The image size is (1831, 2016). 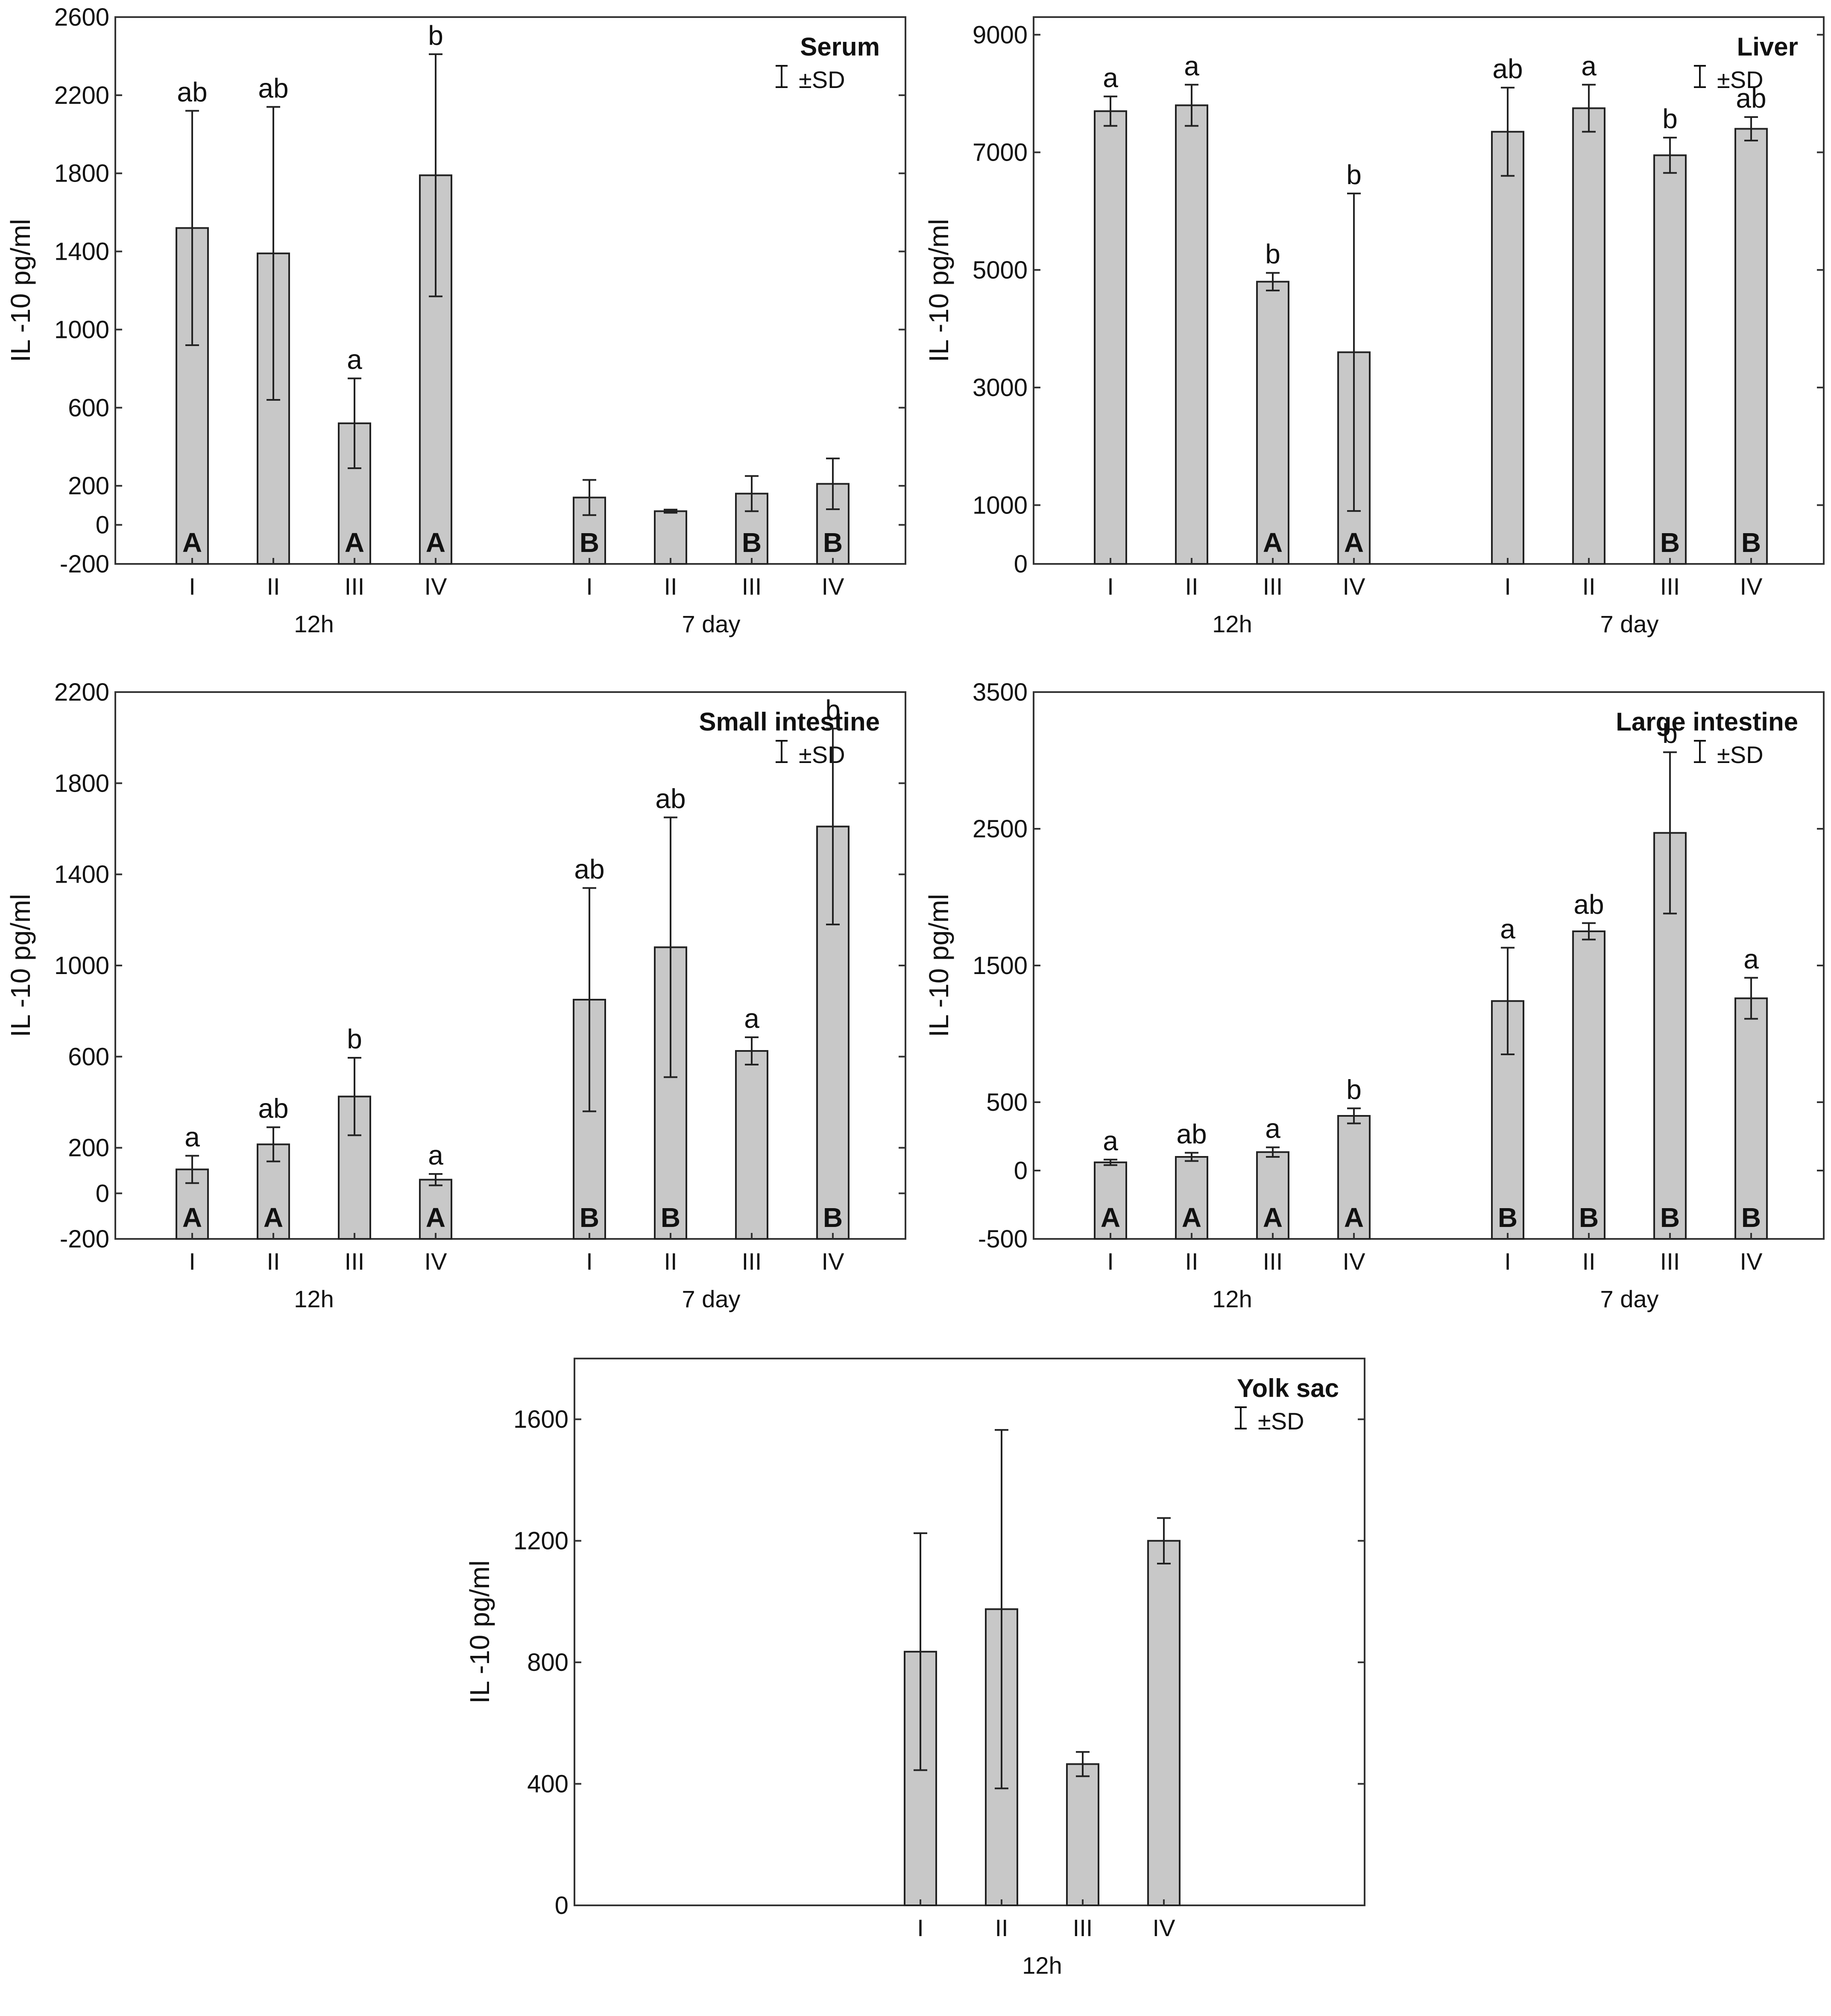 What do you see at coordinates (1007, 1102) in the screenshot?
I see `y-tick-label: 500` at bounding box center [1007, 1102].